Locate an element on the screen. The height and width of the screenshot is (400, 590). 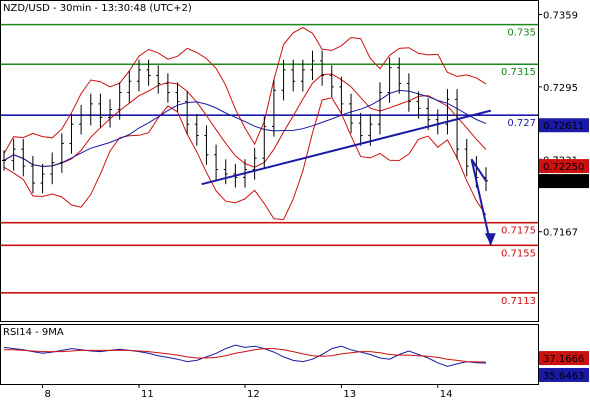
level-label: 0.7113 is located at coordinates (518, 301).